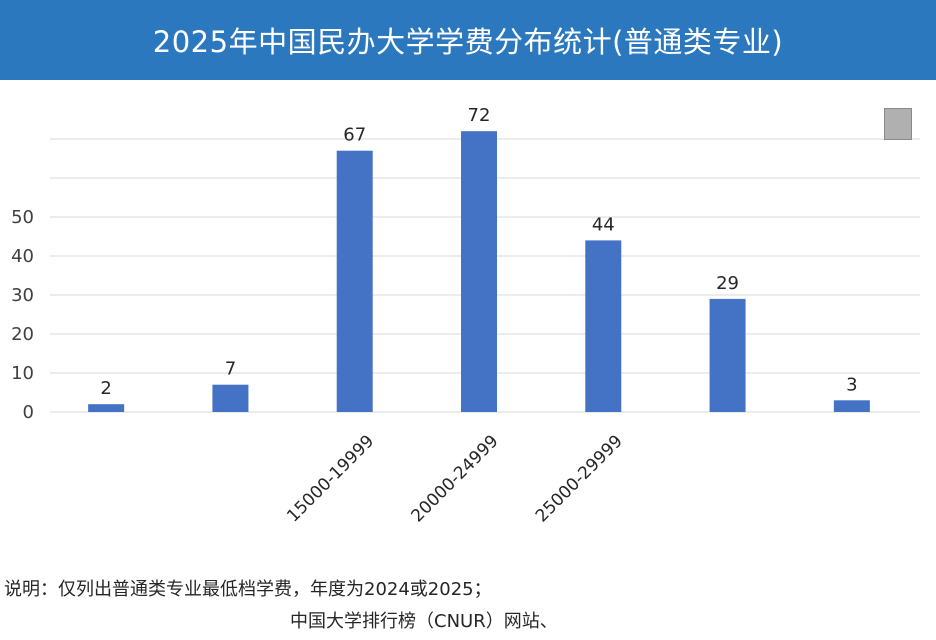 Image resolution: width=936 pixels, height=640 pixels. I want to click on category-label: 20000-24999, so click(455, 478).